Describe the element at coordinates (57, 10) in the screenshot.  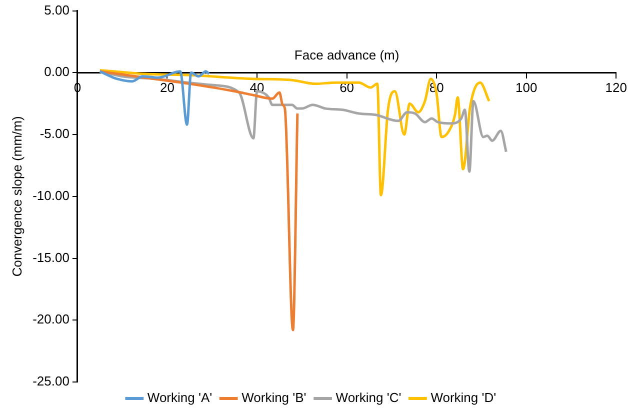
I see `y-tick-label: 5.00` at that location.